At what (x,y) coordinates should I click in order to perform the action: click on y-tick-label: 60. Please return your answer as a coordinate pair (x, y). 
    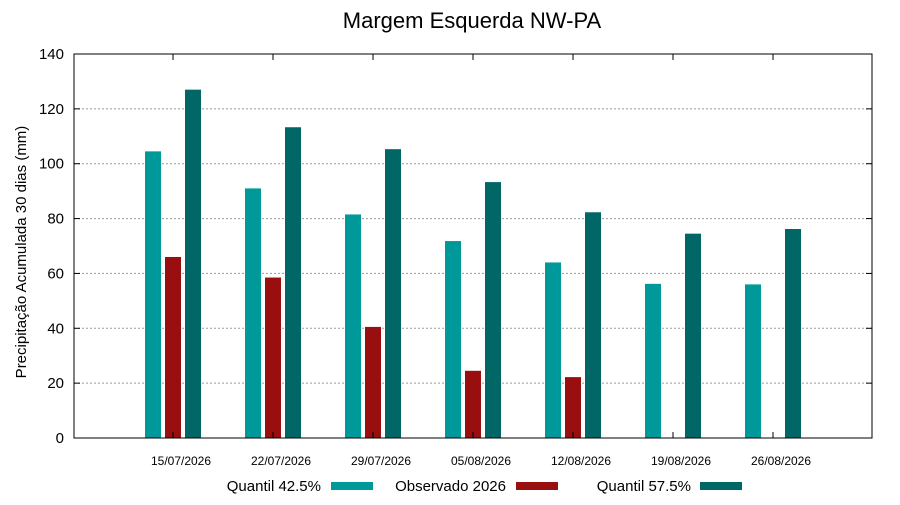
    Looking at the image, I should click on (55, 273).